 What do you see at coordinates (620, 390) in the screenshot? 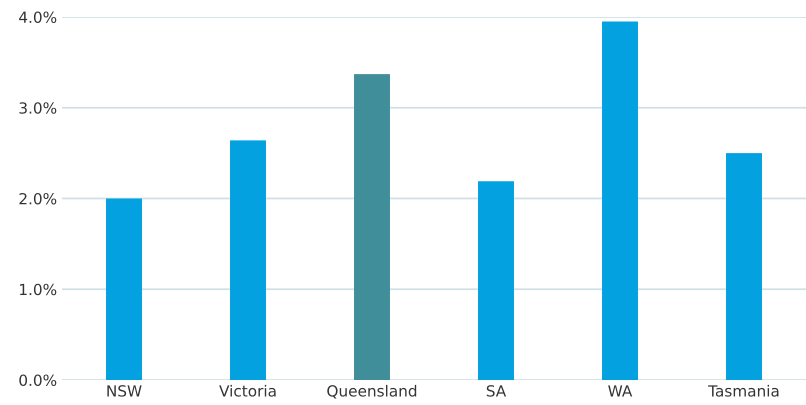
I see `x-tick-label: WA` at bounding box center [620, 390].